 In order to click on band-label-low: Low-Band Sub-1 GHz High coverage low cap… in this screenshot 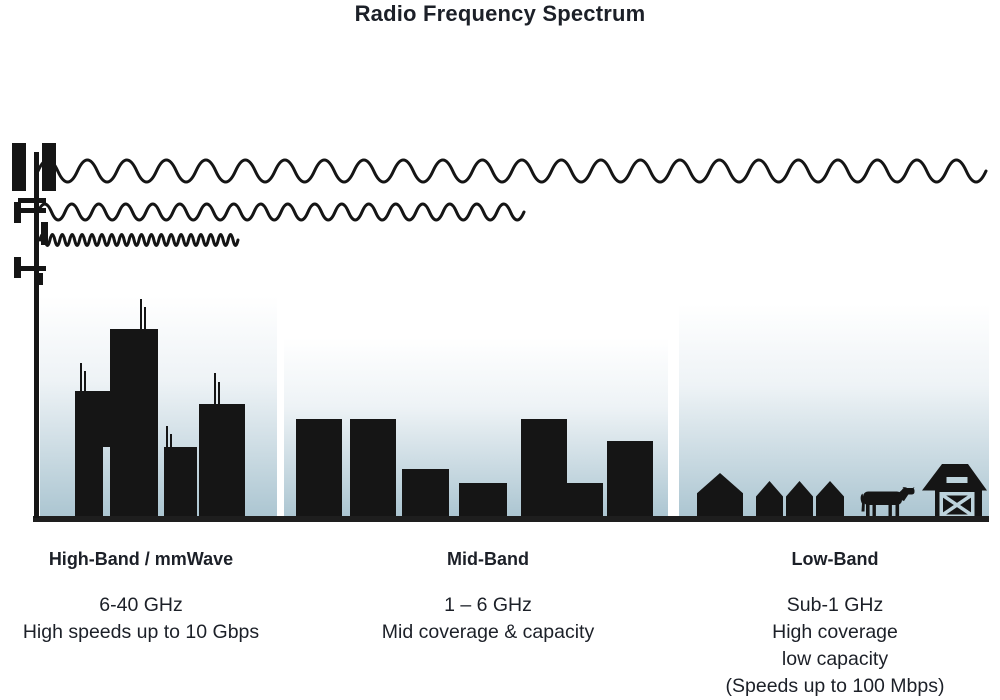, I will do `click(835, 624)`.